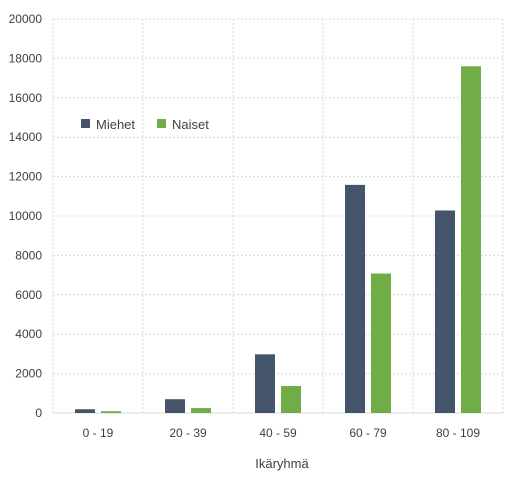 The image size is (529, 485). What do you see at coordinates (145, 124) in the screenshot?
I see `legend: Miehet Naiset` at bounding box center [145, 124].